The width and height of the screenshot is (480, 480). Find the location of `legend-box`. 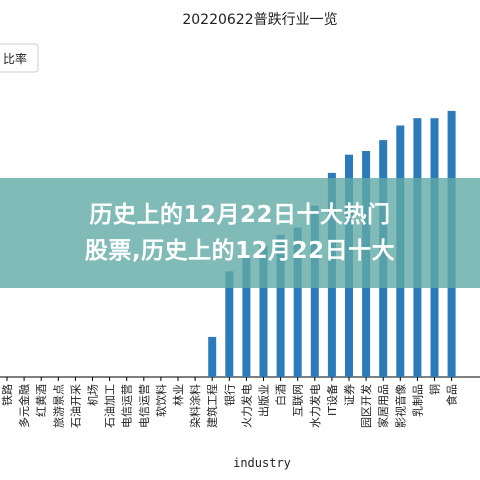

legend-box is located at coordinates (19, 58).